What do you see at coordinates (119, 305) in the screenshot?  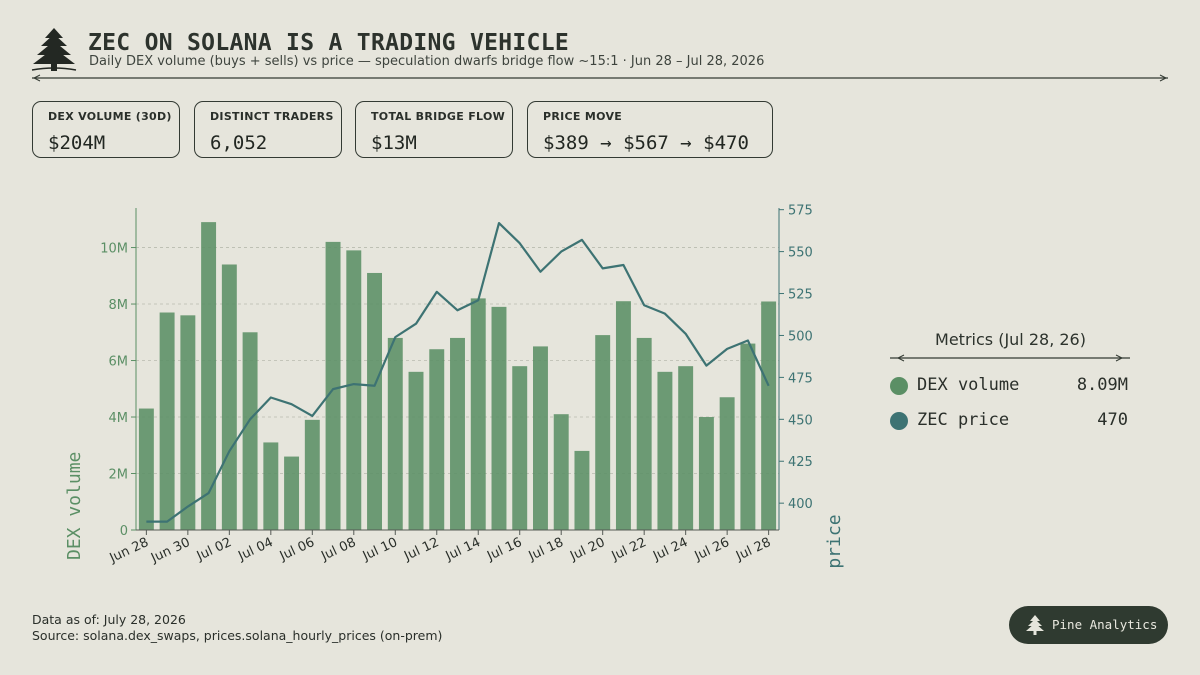 I see `y-tick-label: 8M` at bounding box center [119, 305].